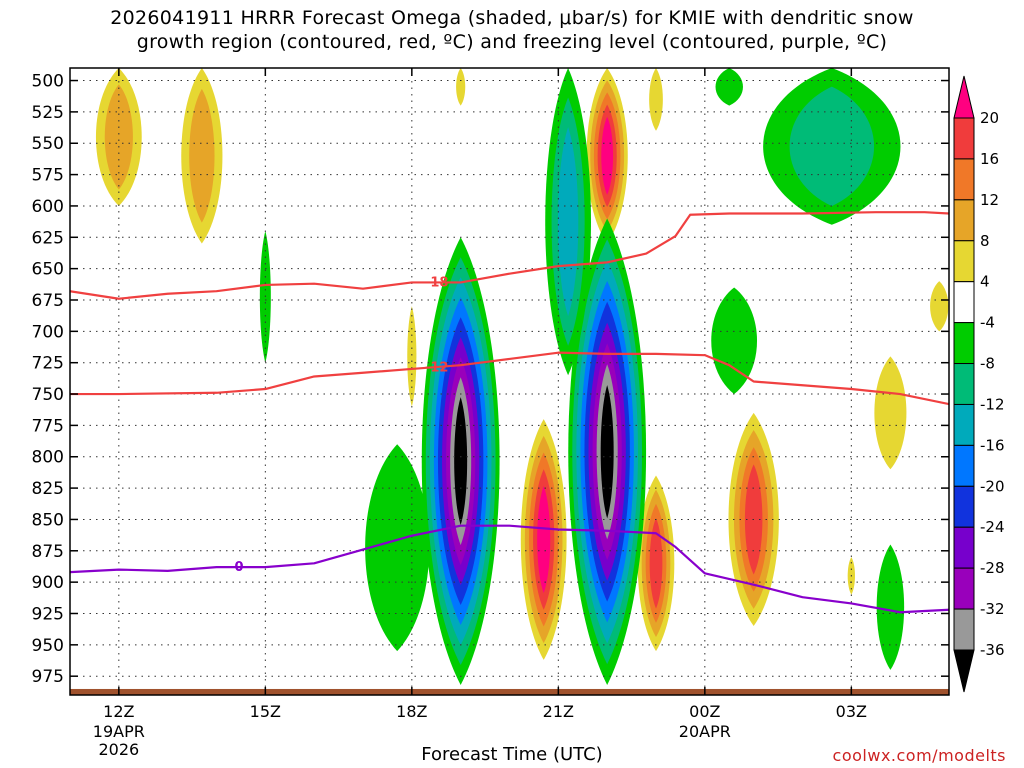 Image resolution: width=1024 pixels, height=768 pixels. What do you see at coordinates (985, 282) in the screenshot?
I see `colorbar-label: 4` at bounding box center [985, 282].